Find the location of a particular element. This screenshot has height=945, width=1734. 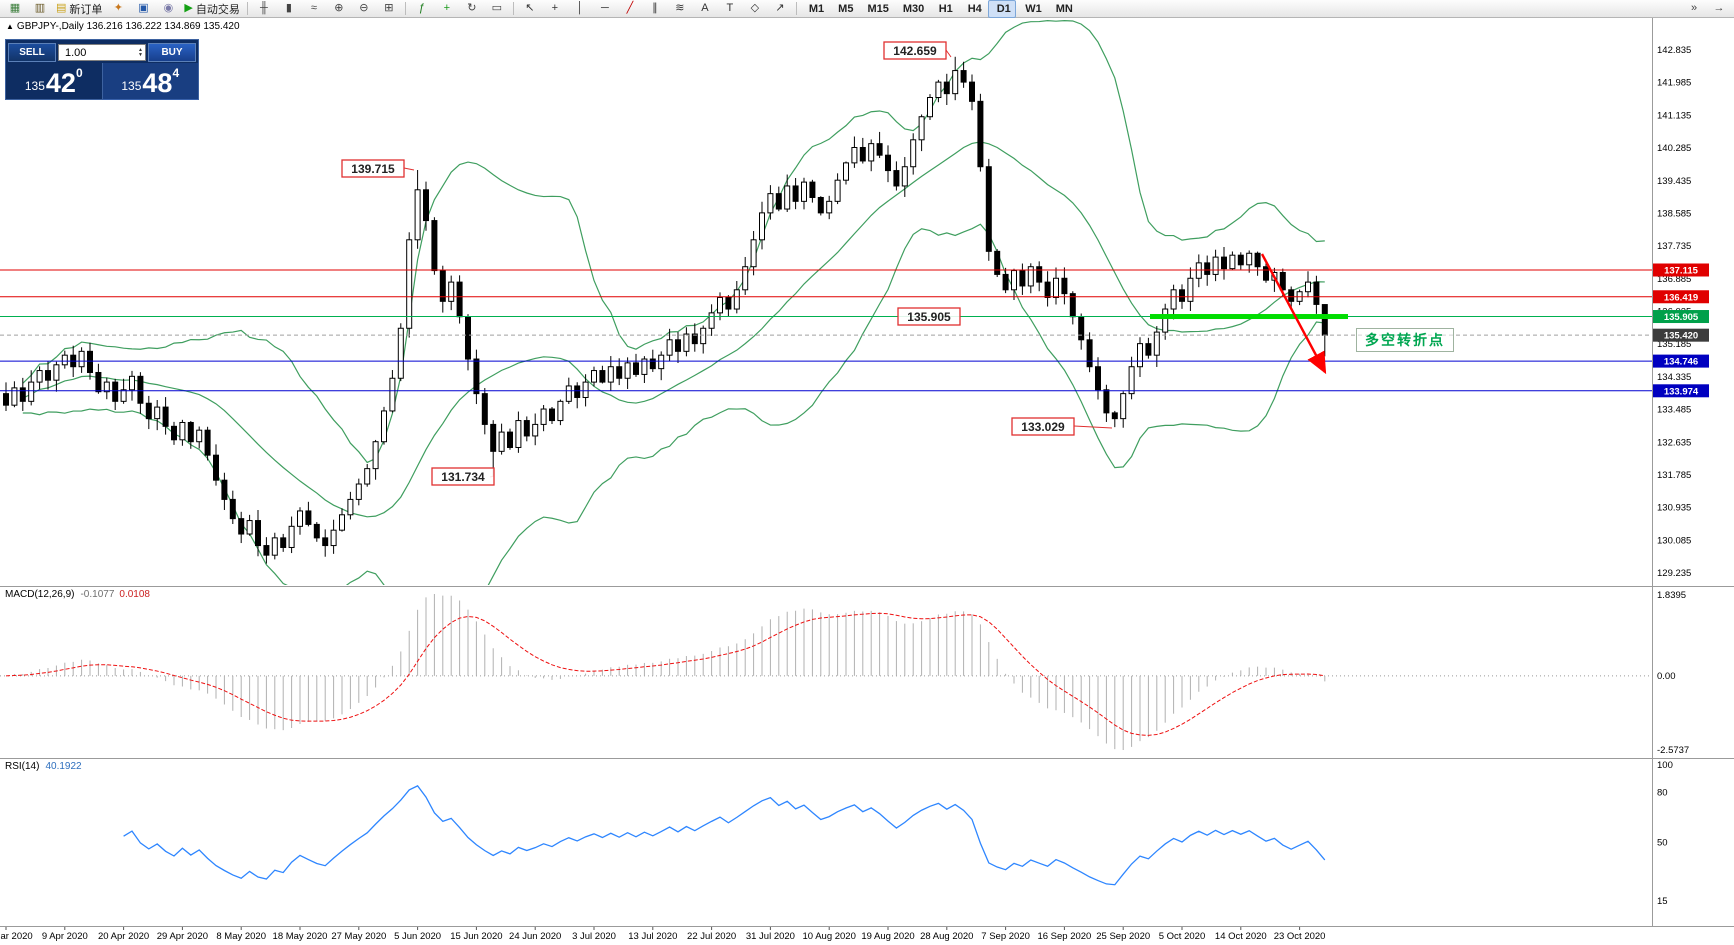

svg-text: 14 Oct 2020 is located at coordinates (1241, 936).